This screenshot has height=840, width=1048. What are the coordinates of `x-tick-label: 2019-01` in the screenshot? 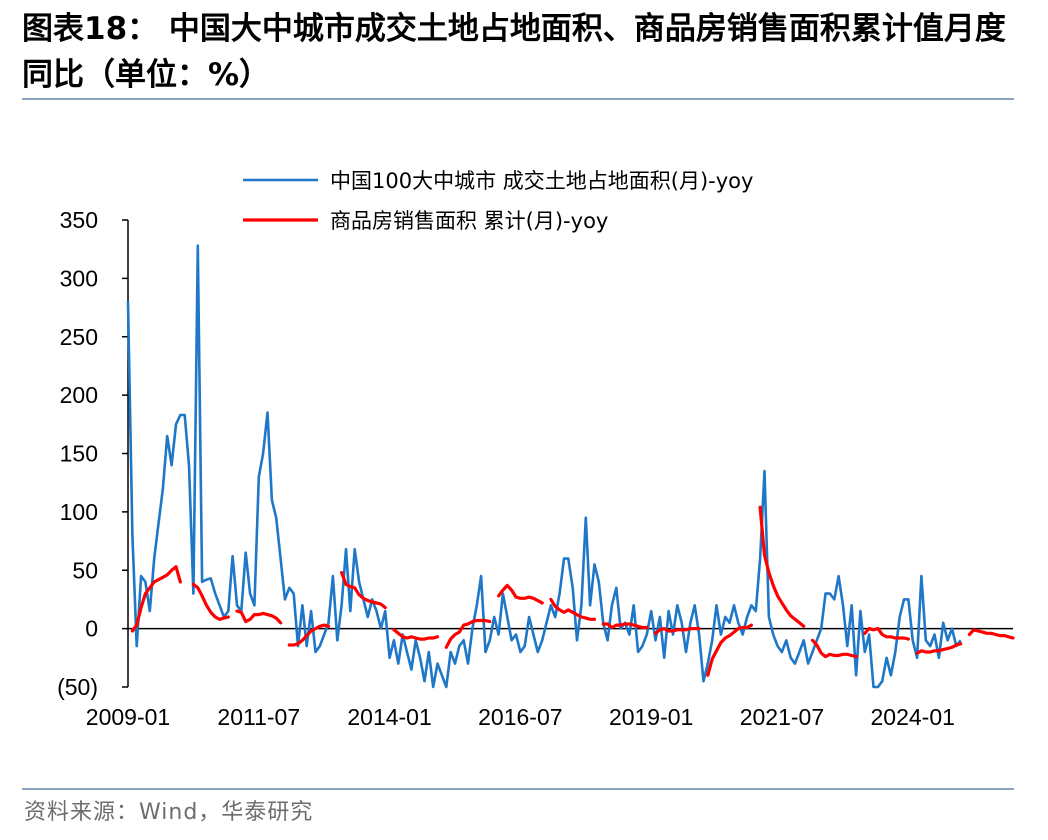 It's located at (651, 717).